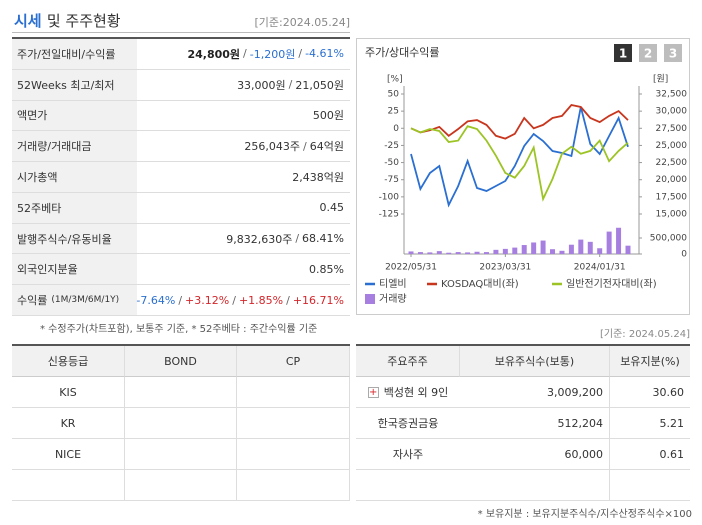 This screenshot has width=702, height=525. I want to click on legend-label: 티엘비, so click(393, 283).